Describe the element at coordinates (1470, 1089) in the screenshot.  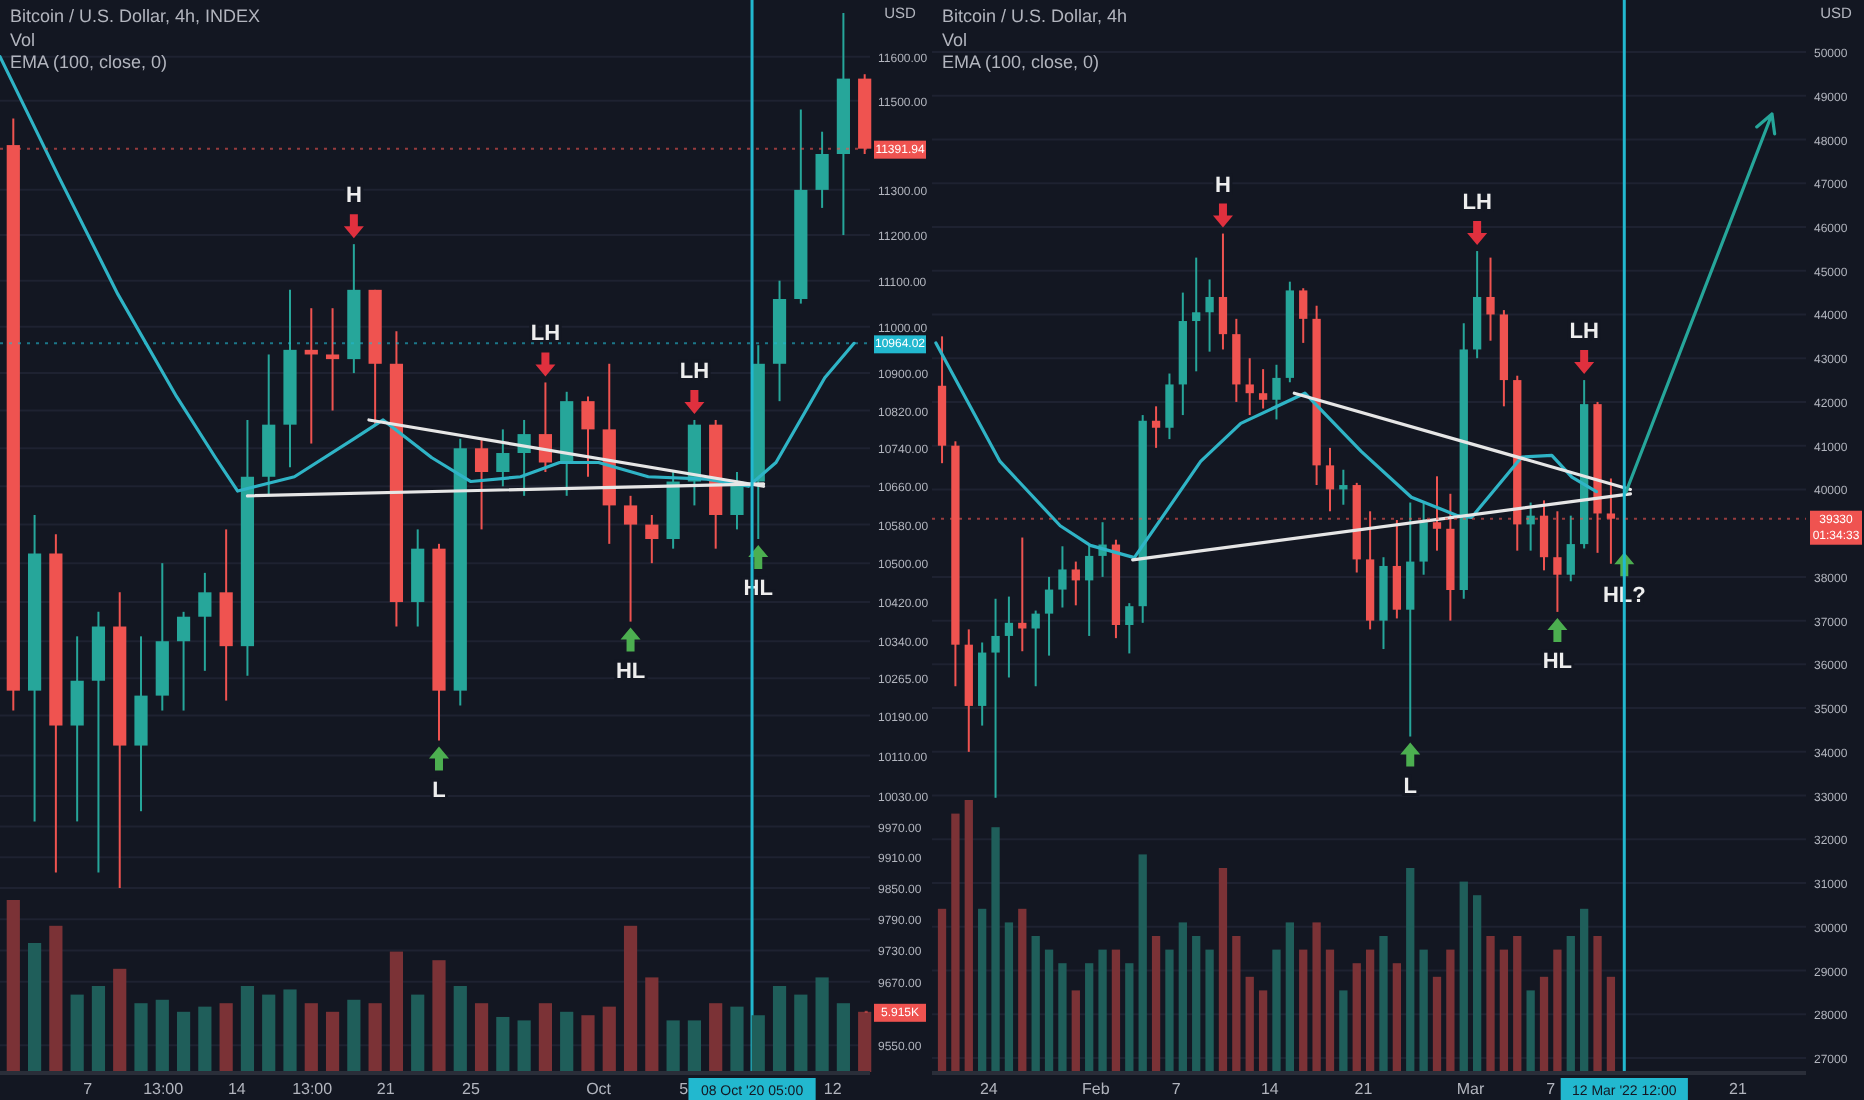
I see `x-tick-label: Mar` at that location.